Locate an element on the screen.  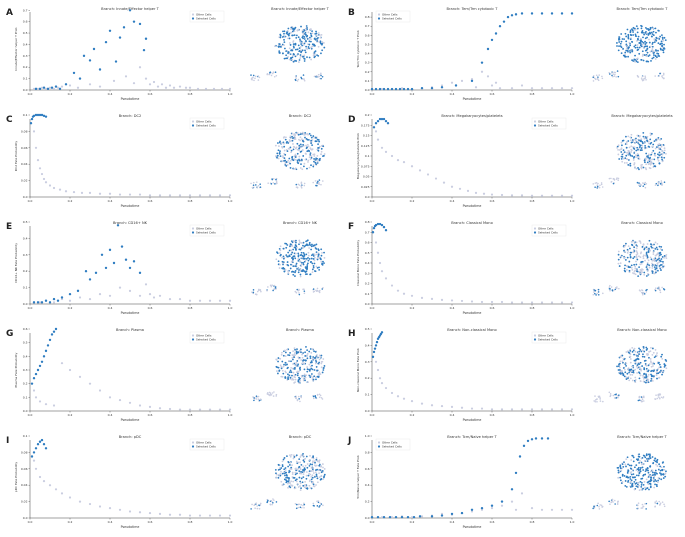
y-tick-label: 0.6 is located at coordinates (367, 243).